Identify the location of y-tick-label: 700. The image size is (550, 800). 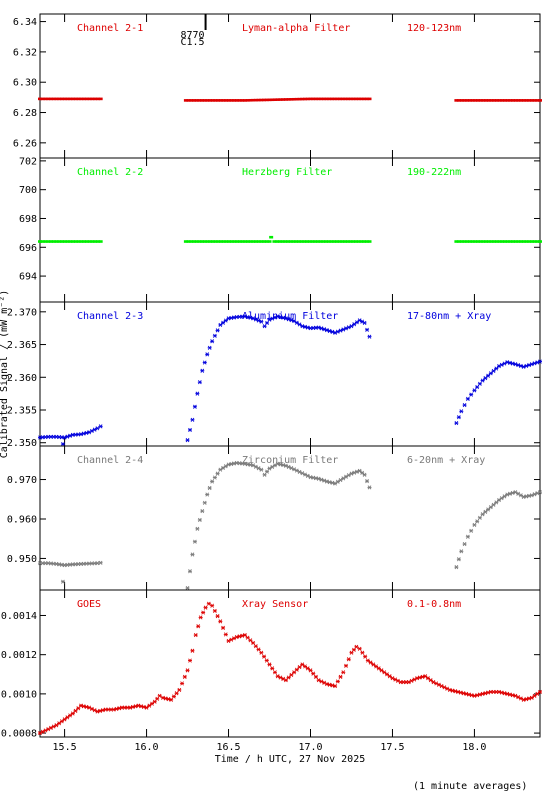
(28, 190).